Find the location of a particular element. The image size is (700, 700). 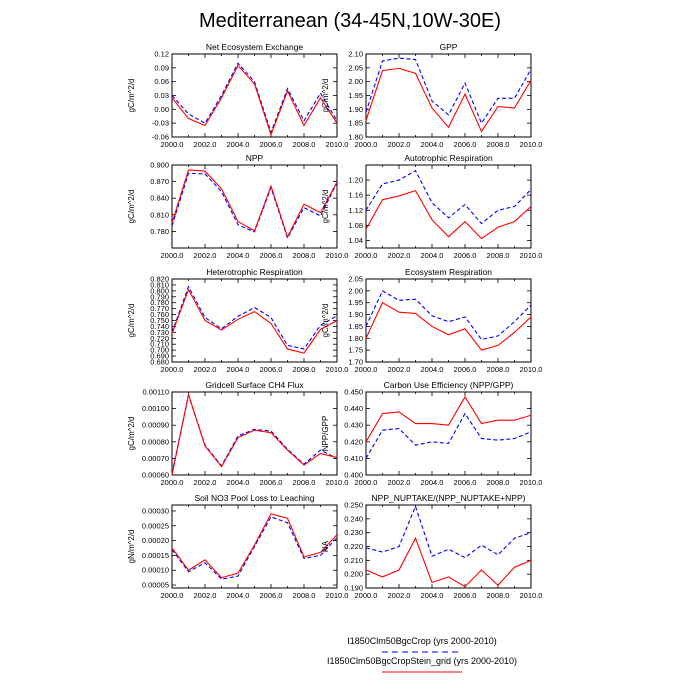

y-tick-label: 0.00015 is located at coordinates (155, 555).